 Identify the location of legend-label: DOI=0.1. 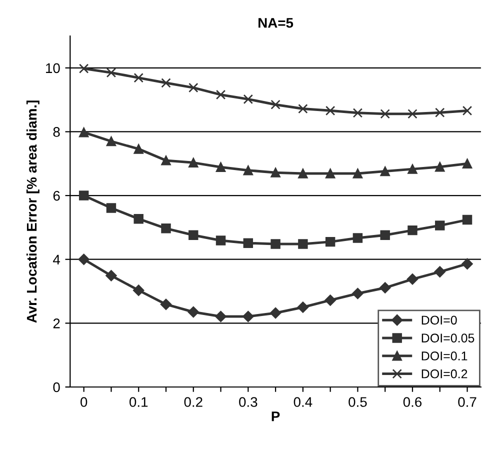
(445, 356).